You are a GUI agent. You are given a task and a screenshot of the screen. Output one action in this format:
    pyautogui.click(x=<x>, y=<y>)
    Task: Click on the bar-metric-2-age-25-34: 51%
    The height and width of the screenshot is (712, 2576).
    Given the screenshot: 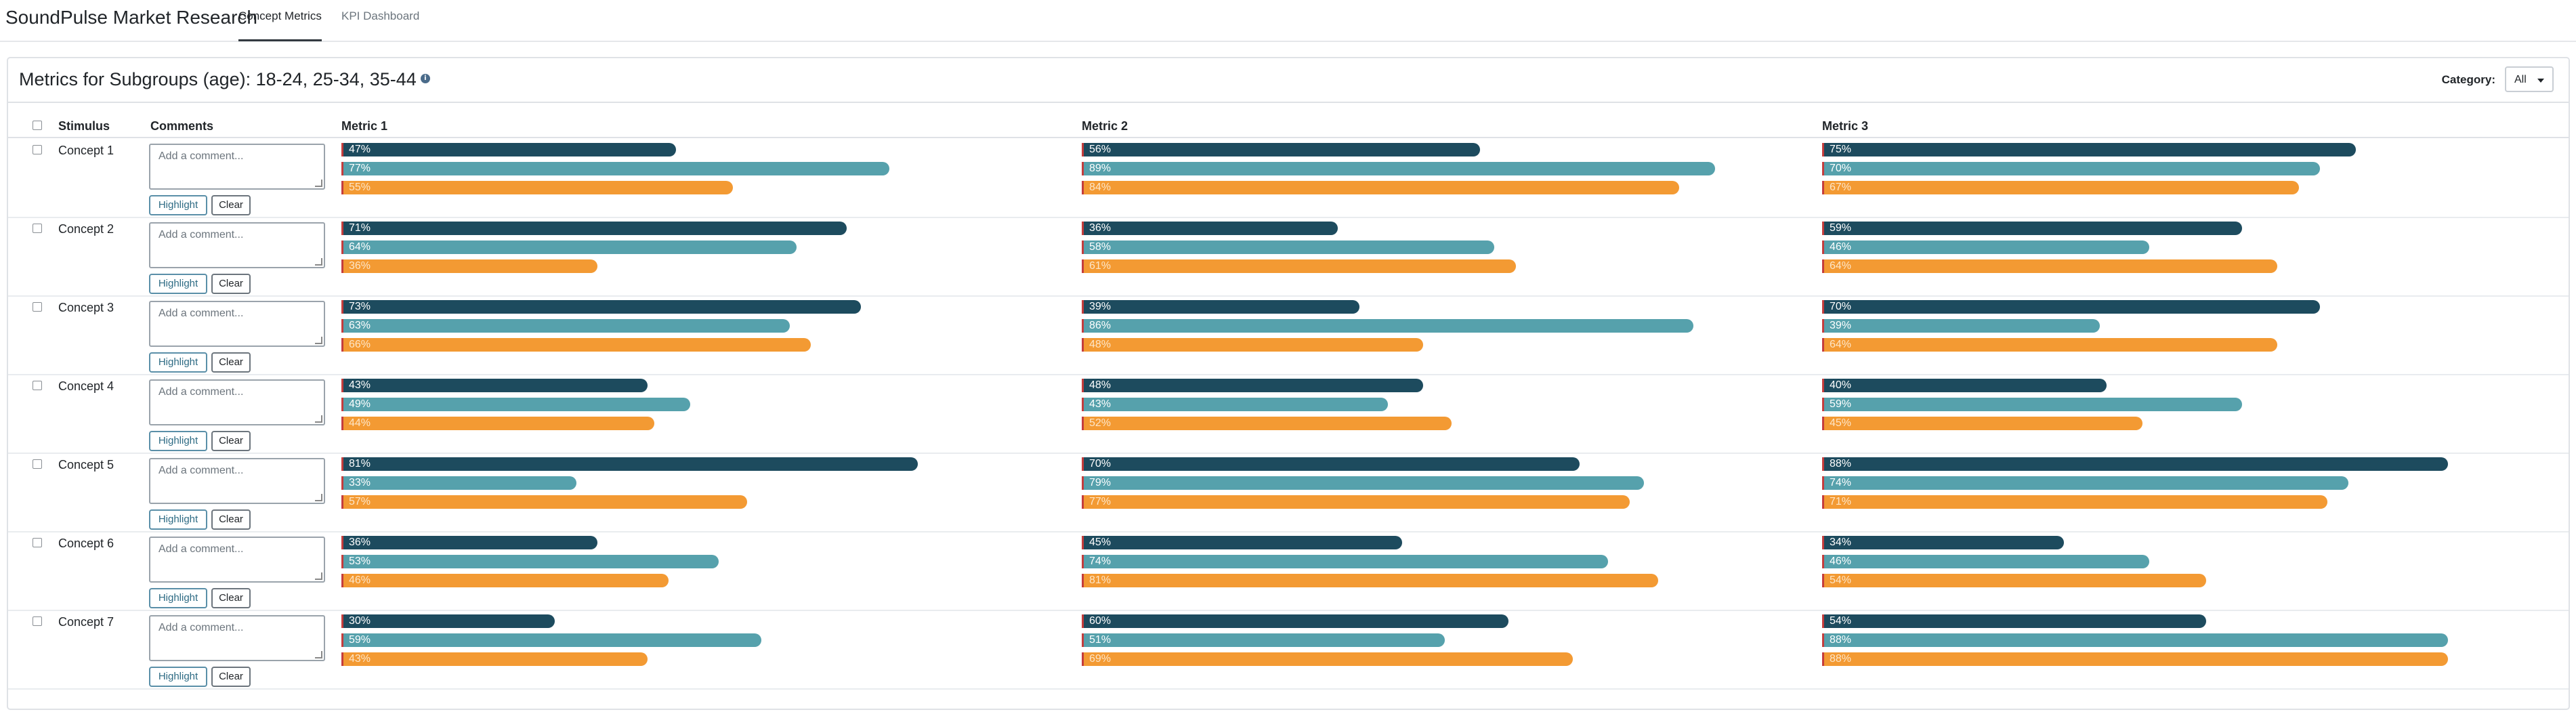 What is the action you would take?
    pyautogui.click(x=1263, y=640)
    